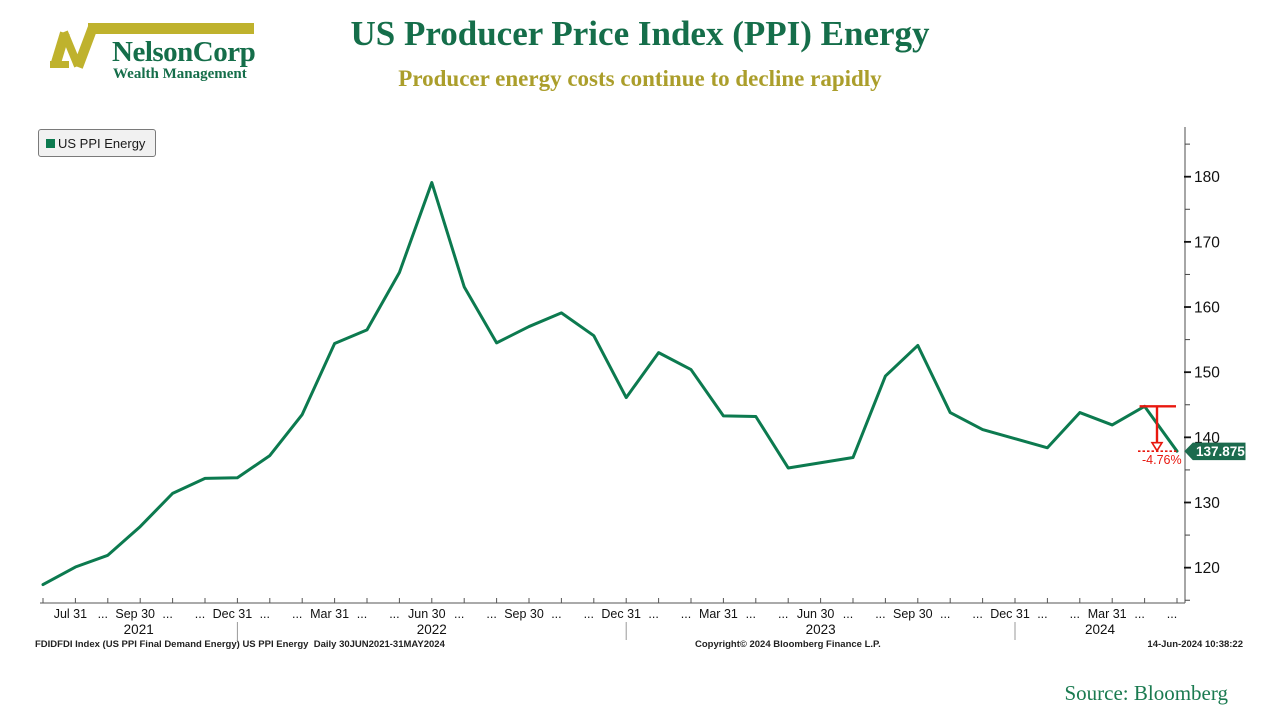 The height and width of the screenshot is (720, 1280). I want to click on legend-label: US PPI Energy, so click(102, 143).